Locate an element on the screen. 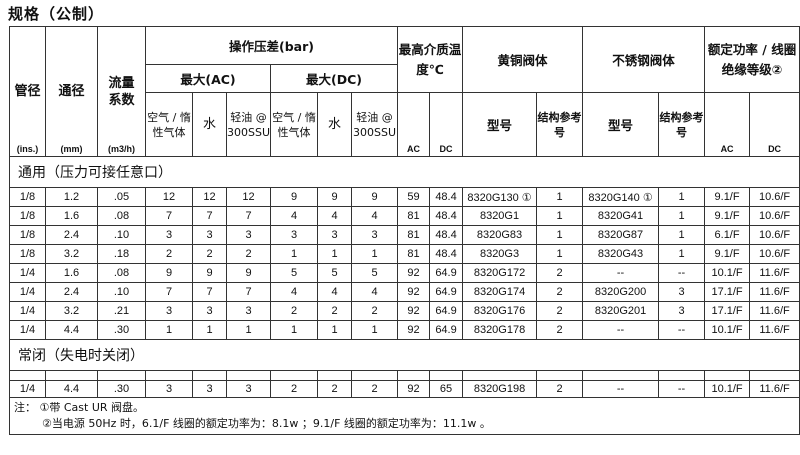 This screenshot has width=800, height=455. spacer-row is located at coordinates (404, 375).